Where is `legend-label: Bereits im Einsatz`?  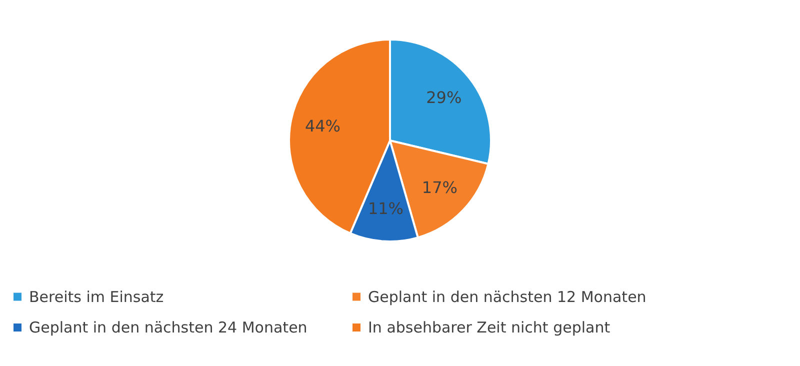 legend-label: Bereits im Einsatz is located at coordinates (96, 297).